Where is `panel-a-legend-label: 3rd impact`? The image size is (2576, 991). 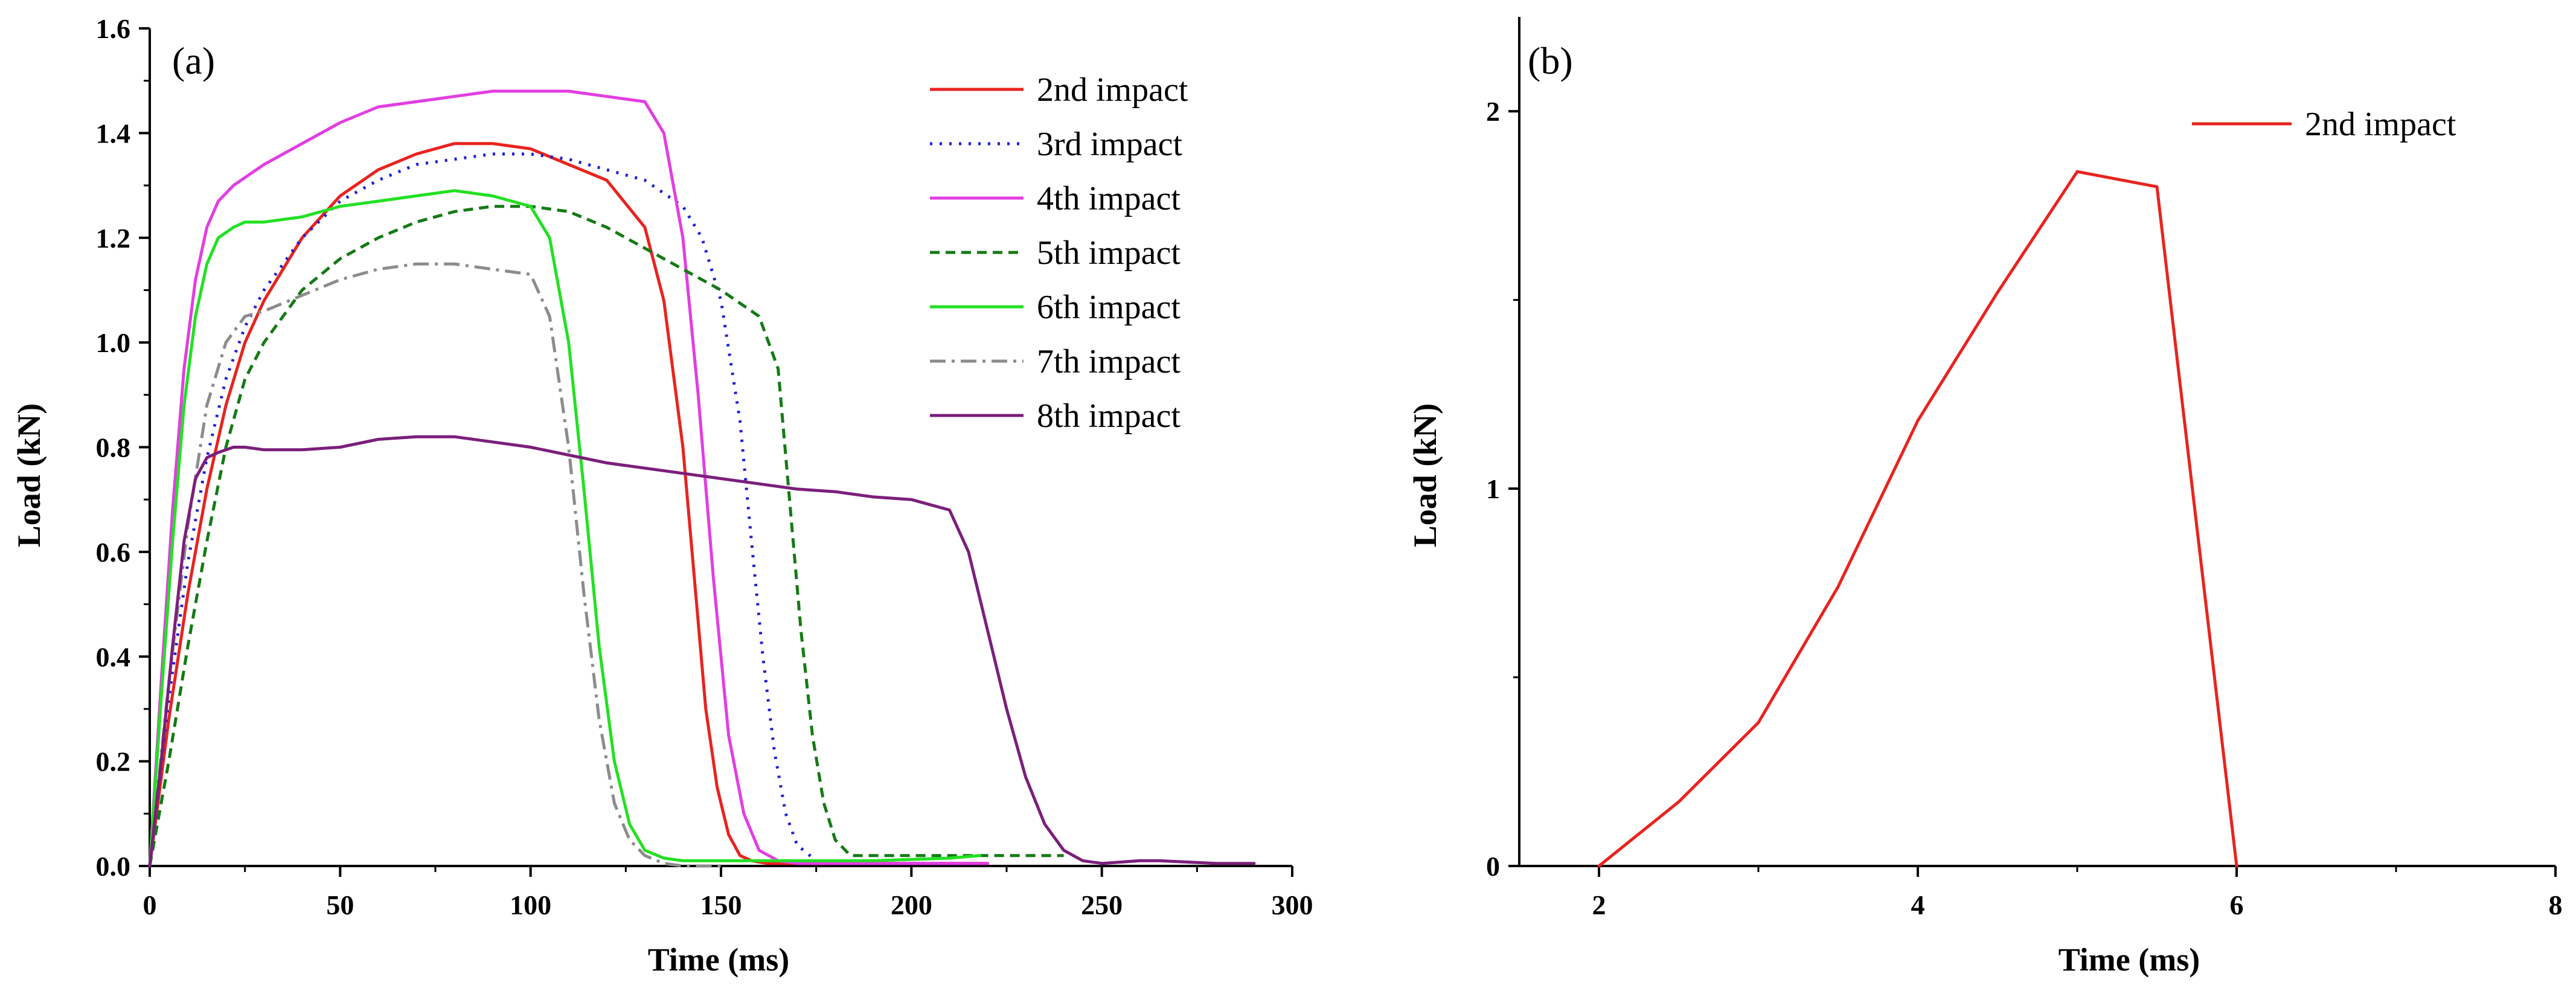 panel-a-legend-label: 3rd impact is located at coordinates (1109, 144).